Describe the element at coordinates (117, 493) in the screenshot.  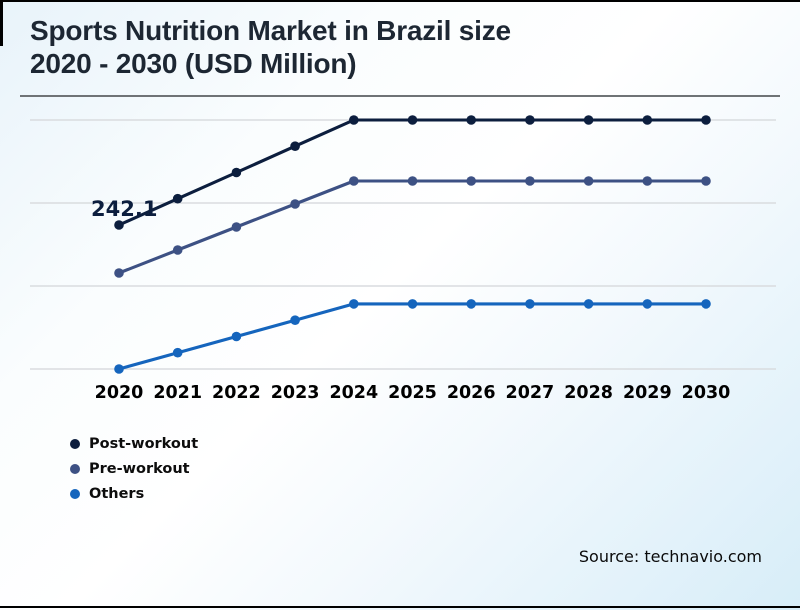
I see `legend-label: Others` at that location.